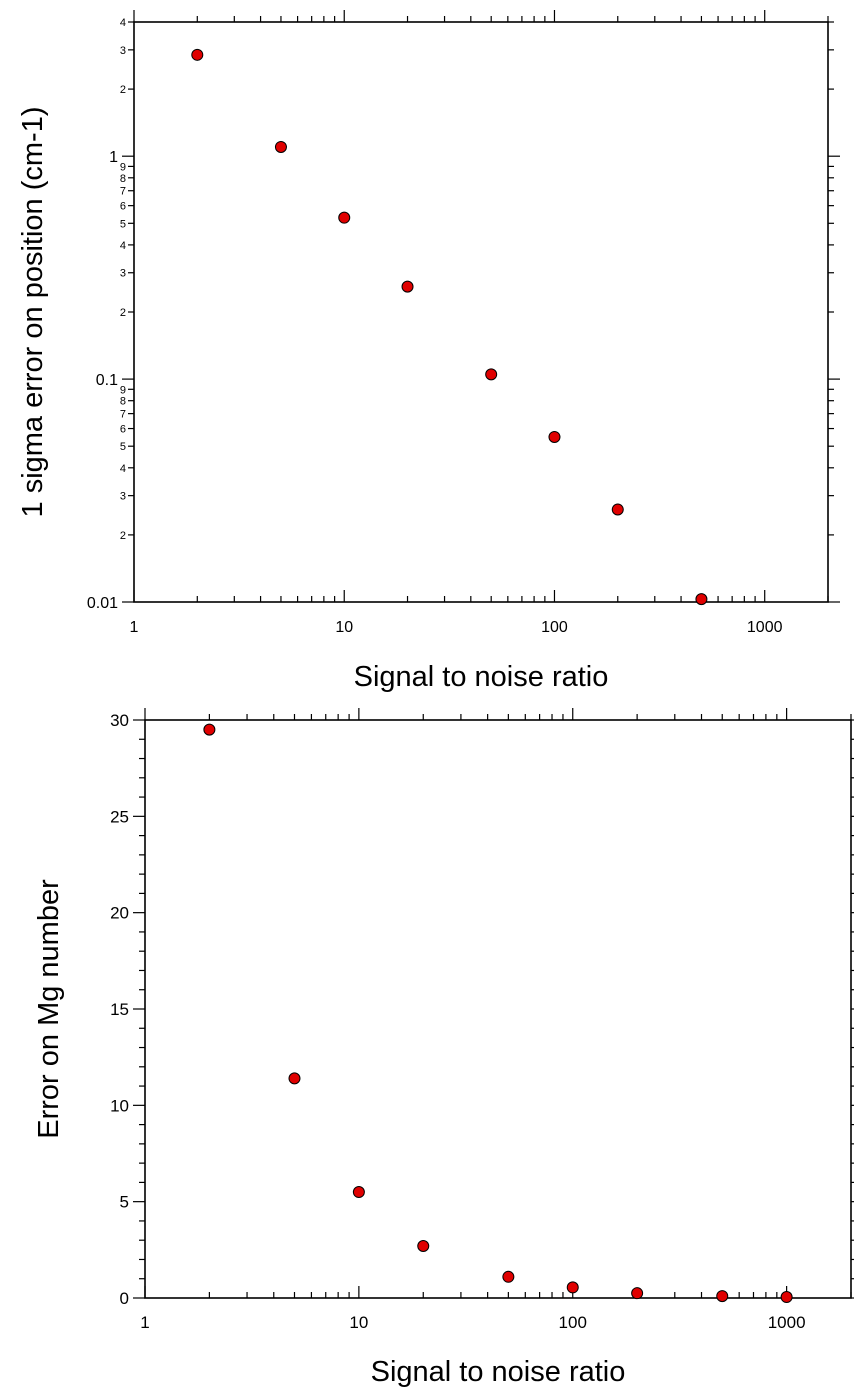  I want to click on y-axis-title: Error on Mg number, so click(49, 1009).